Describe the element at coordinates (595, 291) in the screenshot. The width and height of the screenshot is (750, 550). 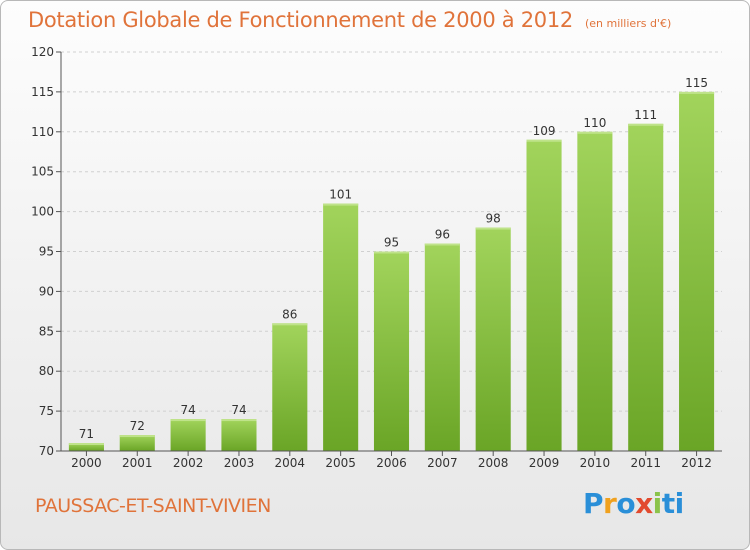
I see `bar-2010` at that location.